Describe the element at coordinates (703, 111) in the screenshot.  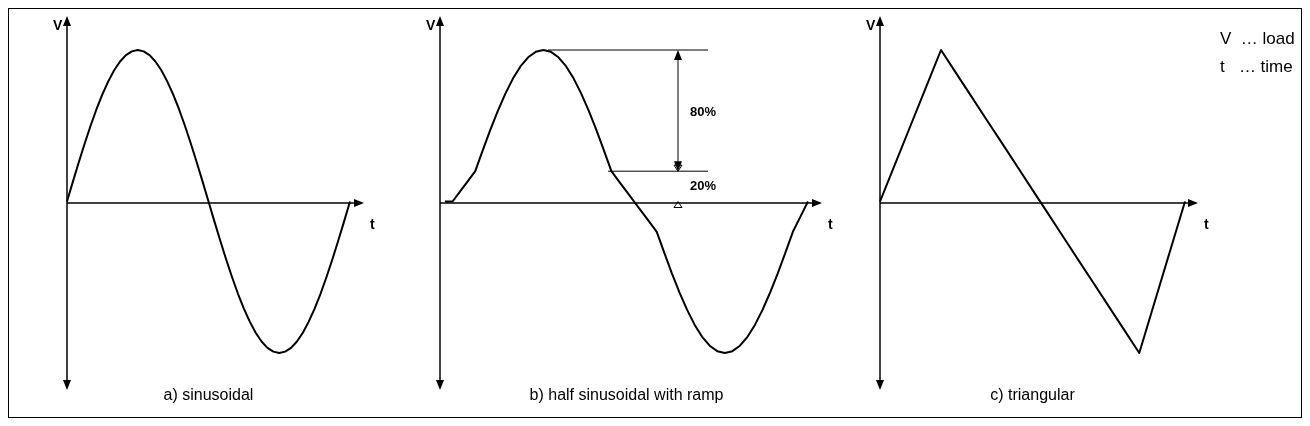
I see `annotation: 80%` at that location.